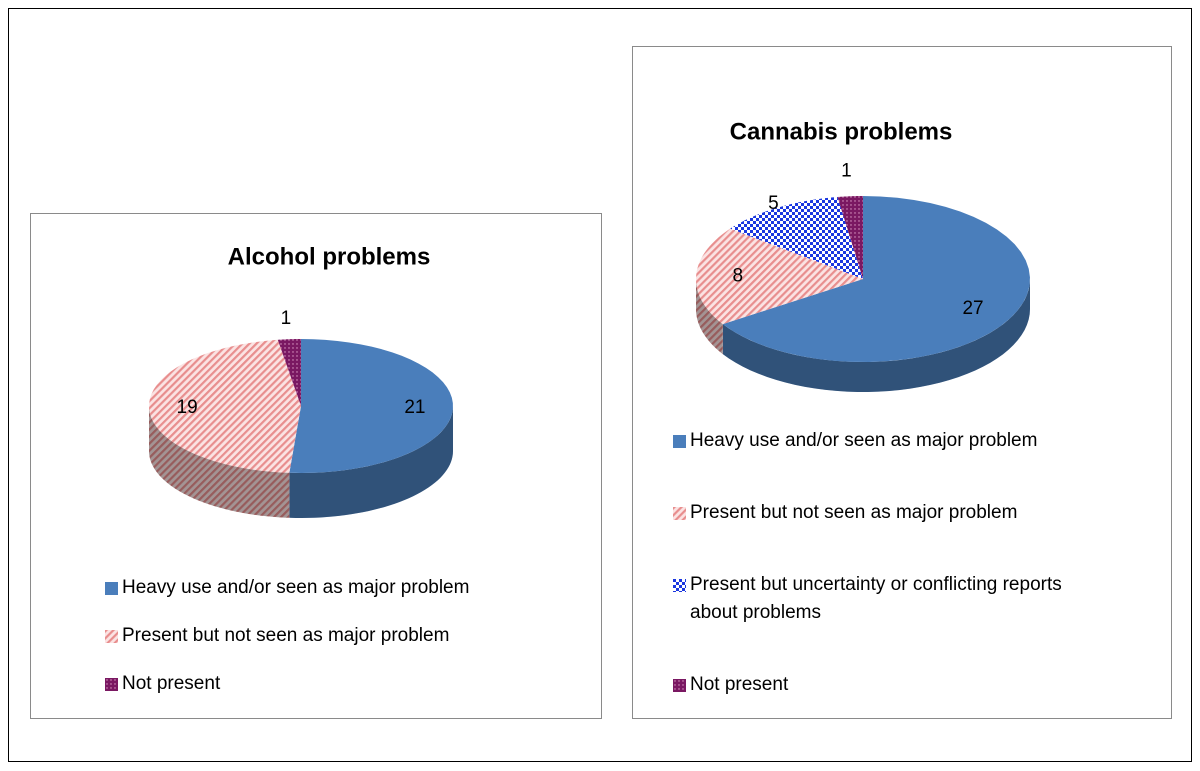 This screenshot has height=771, width=1200. I want to click on chart: Cannabis problems 27 8 5 1, so click(863, 255).